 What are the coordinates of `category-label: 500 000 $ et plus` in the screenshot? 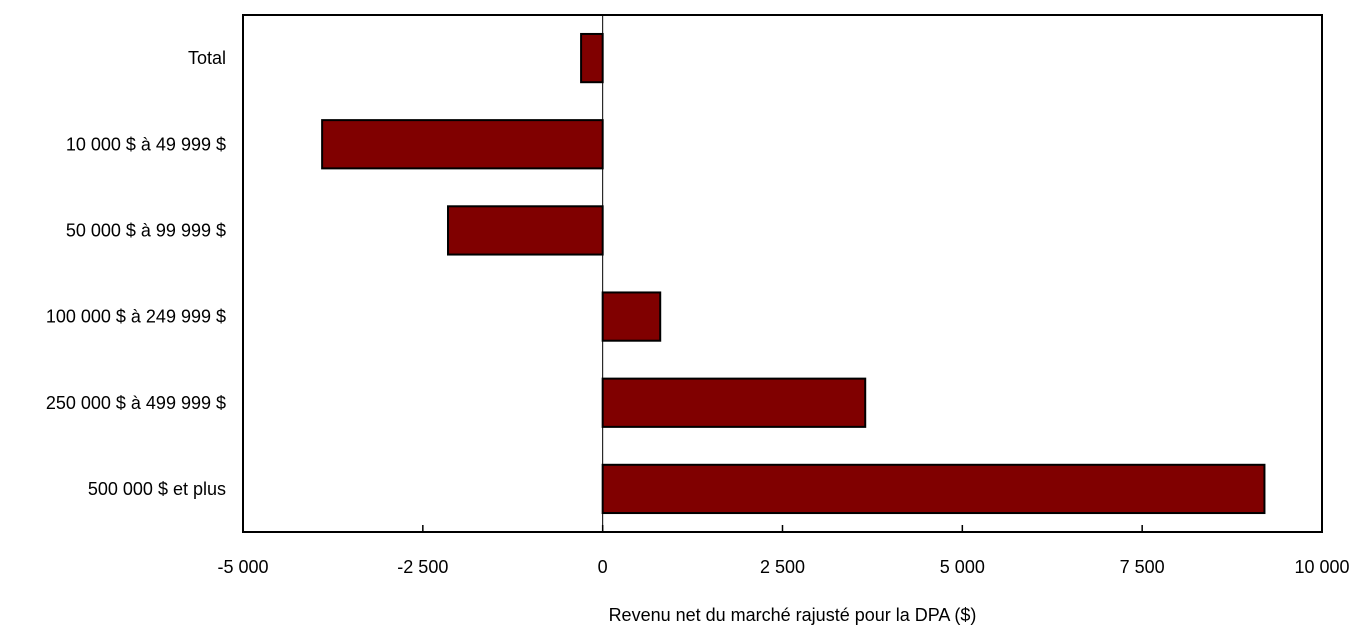 It's located at (157, 489).